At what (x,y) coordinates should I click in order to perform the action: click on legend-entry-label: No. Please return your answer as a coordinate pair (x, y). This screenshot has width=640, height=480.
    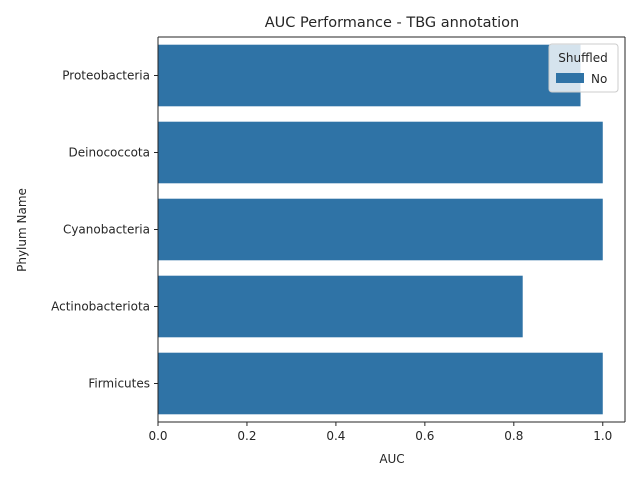
    Looking at the image, I should click on (599, 79).